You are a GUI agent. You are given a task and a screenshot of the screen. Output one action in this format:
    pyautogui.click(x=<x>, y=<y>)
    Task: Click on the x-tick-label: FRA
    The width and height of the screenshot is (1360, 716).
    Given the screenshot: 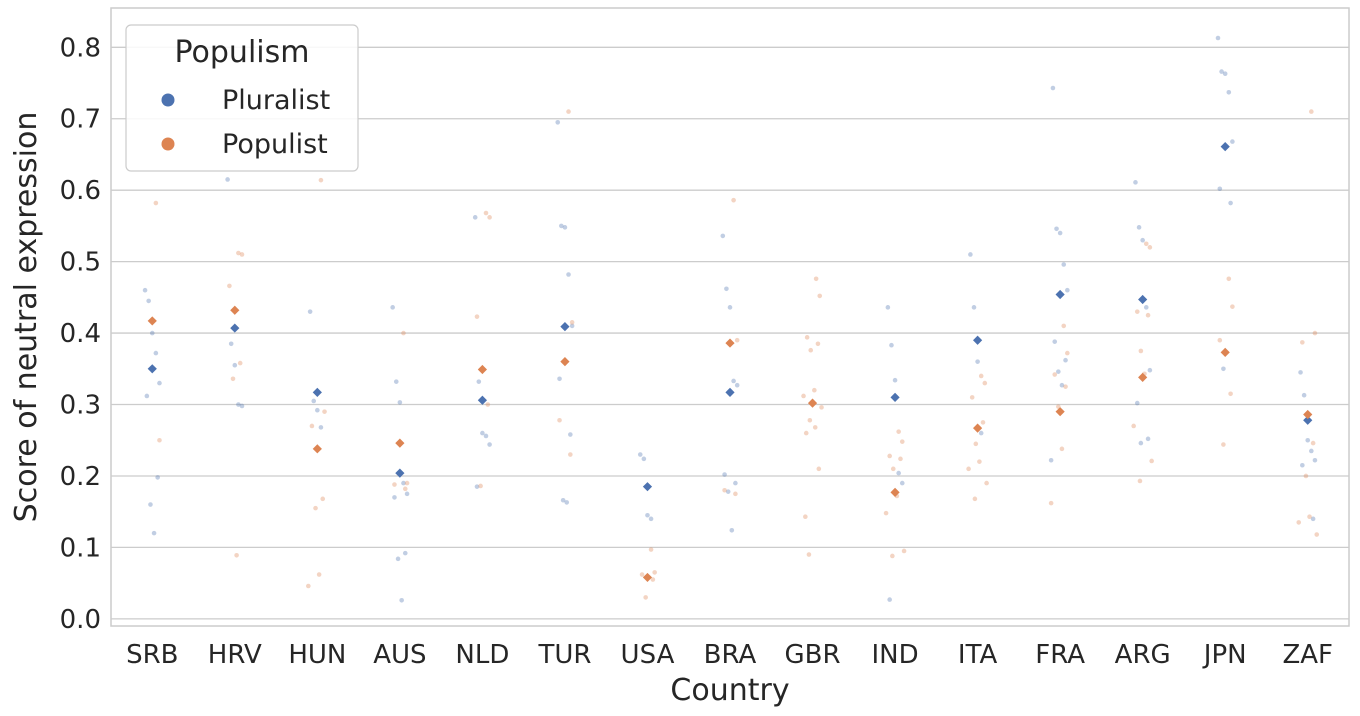 What is the action you would take?
    pyautogui.click(x=1060, y=655)
    